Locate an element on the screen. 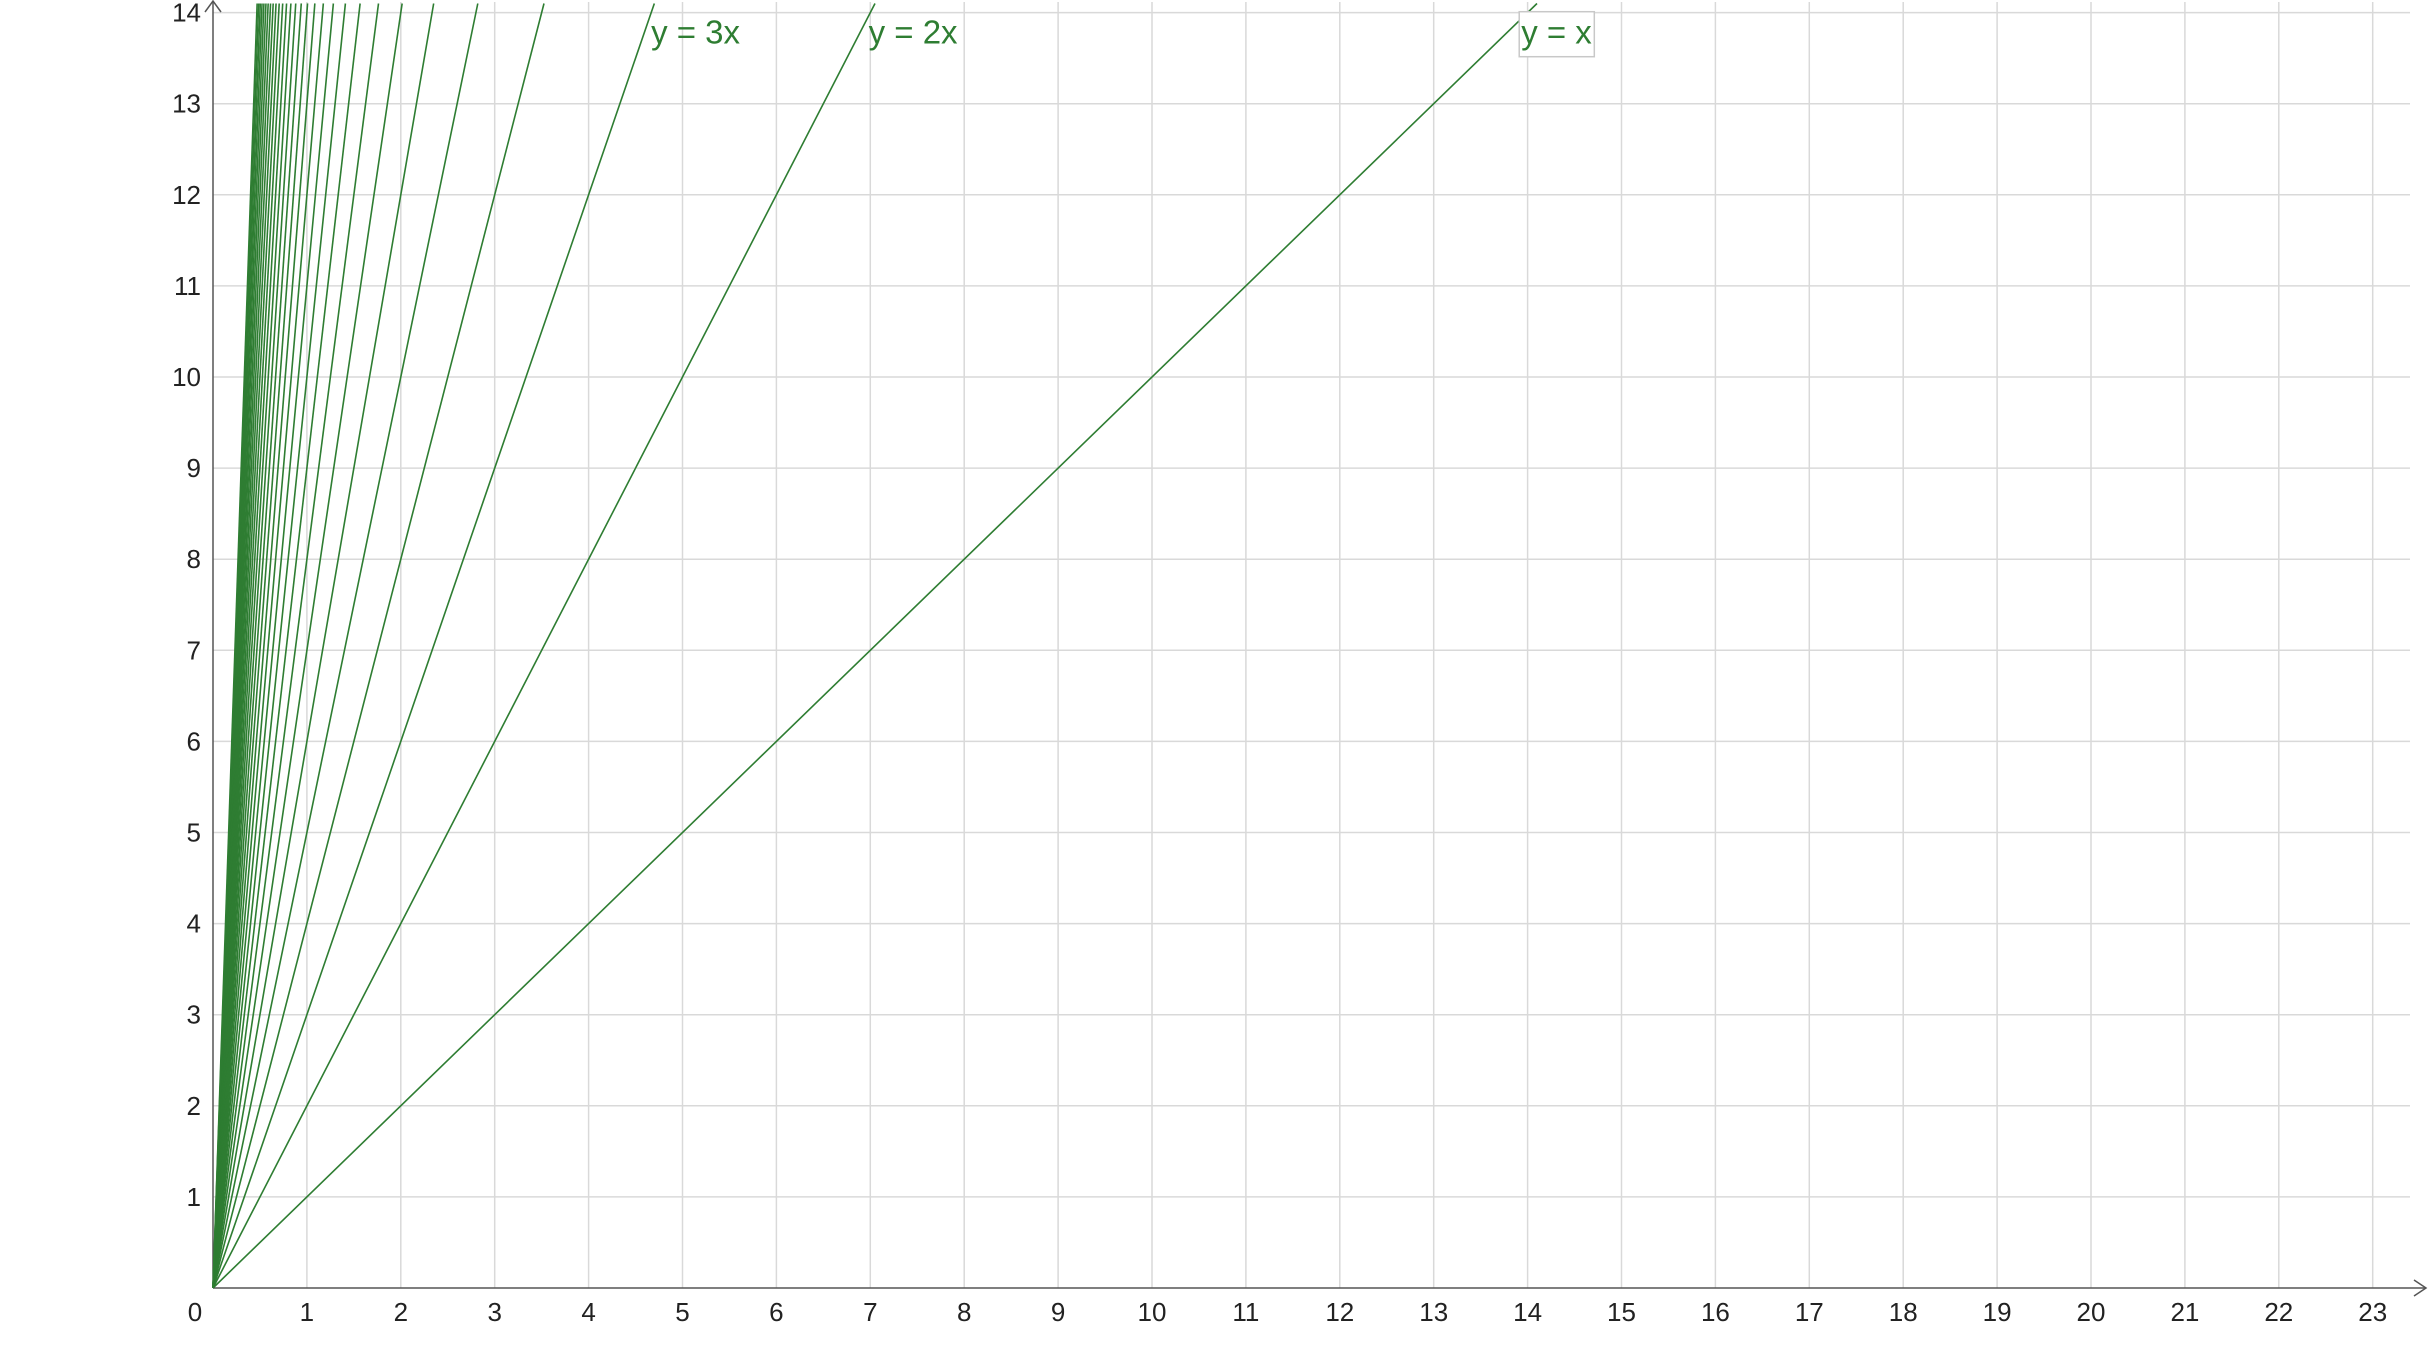 The image size is (2432, 1350). x-tick-label: 5 is located at coordinates (682, 1312).